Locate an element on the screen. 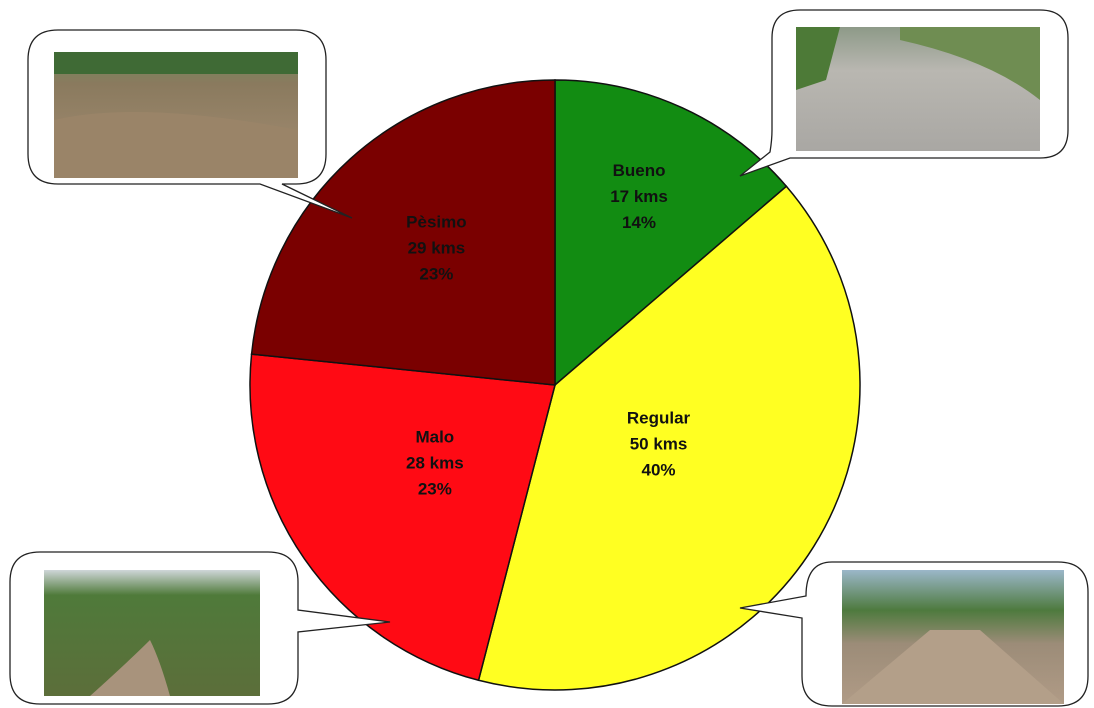  callout-bueno is located at coordinates (904, 93).